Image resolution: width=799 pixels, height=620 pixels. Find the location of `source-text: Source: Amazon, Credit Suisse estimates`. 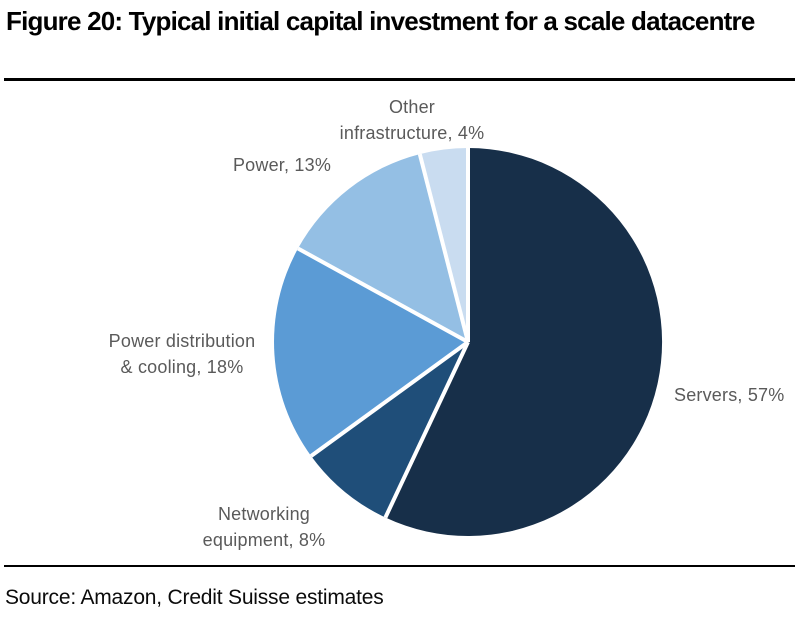

source-text: Source: Amazon, Credit Suisse estimates is located at coordinates (194, 597).